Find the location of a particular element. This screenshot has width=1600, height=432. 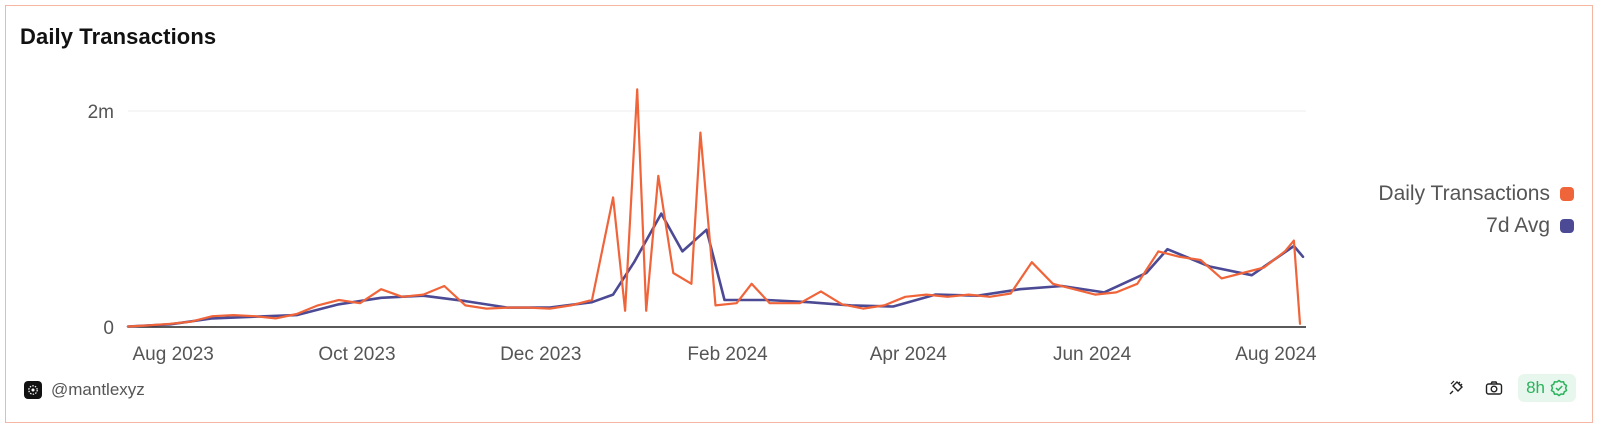

x-tick-label: Aug 2023 is located at coordinates (173, 354).